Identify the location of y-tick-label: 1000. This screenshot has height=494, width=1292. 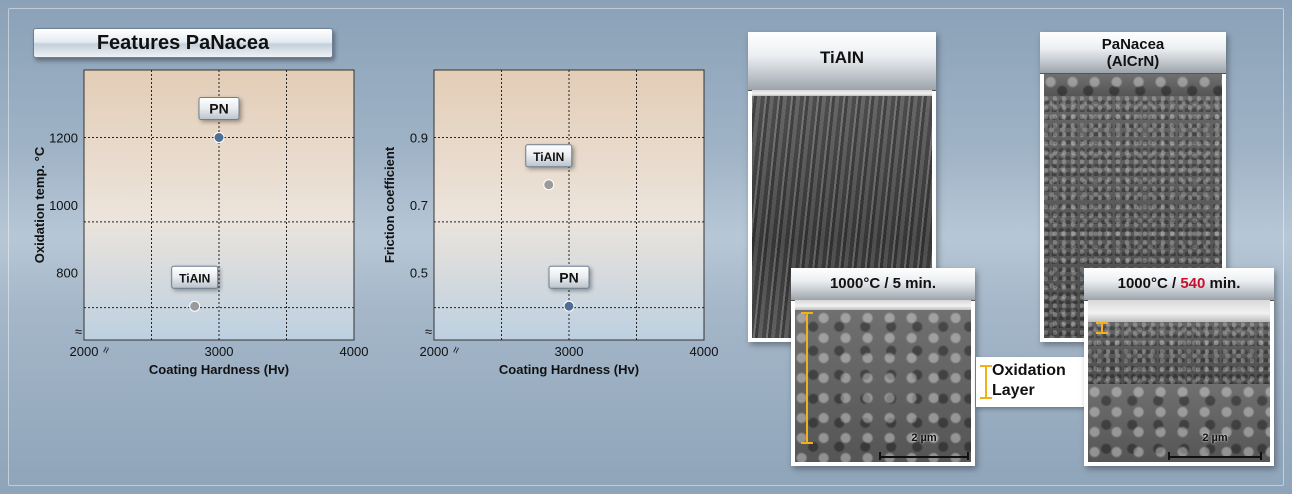
(63, 205).